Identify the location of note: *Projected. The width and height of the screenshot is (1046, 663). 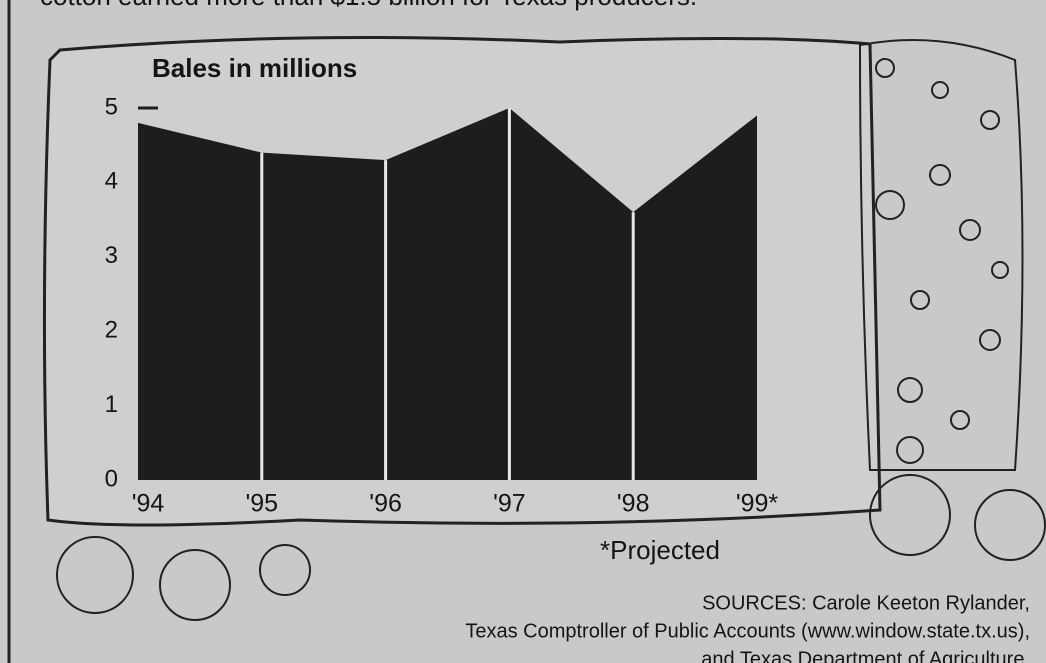
(660, 550).